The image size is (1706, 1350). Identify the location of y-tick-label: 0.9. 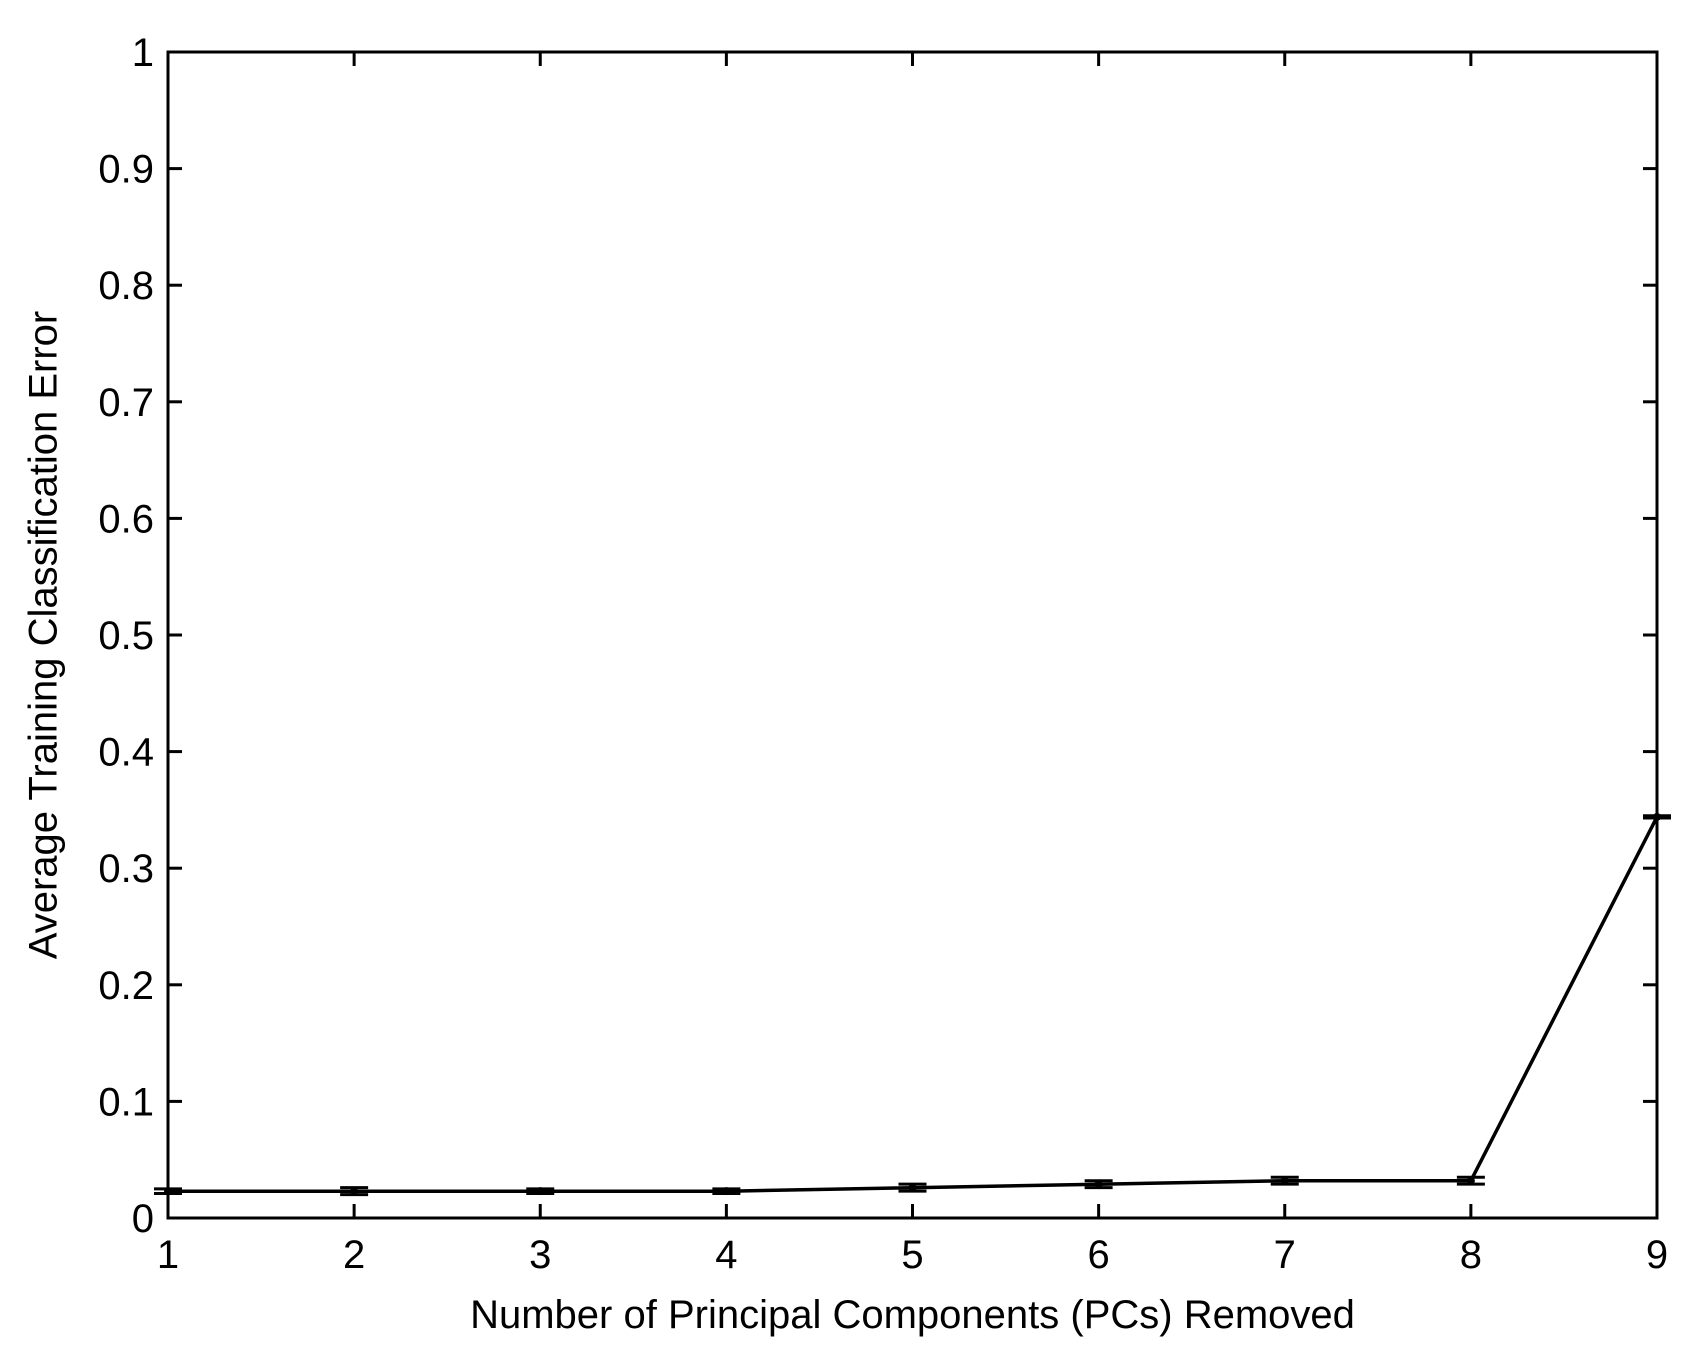
(126, 170).